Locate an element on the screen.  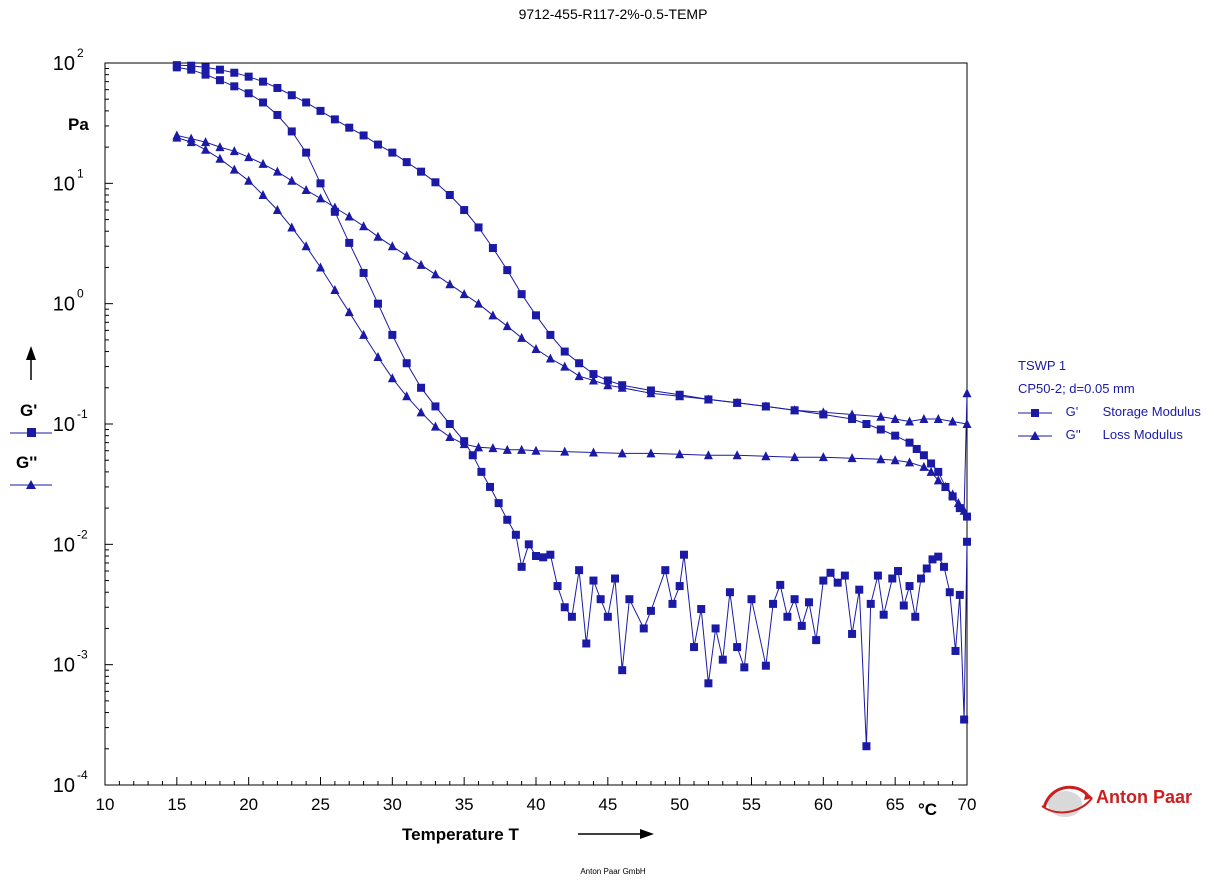
logo-text: Anton Paar is located at coordinates (1144, 797).